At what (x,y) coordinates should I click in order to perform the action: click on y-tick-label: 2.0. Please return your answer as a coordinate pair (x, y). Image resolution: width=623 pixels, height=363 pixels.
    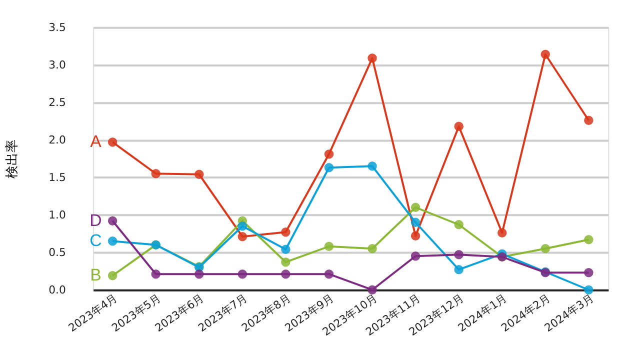
    Looking at the image, I should click on (57, 139).